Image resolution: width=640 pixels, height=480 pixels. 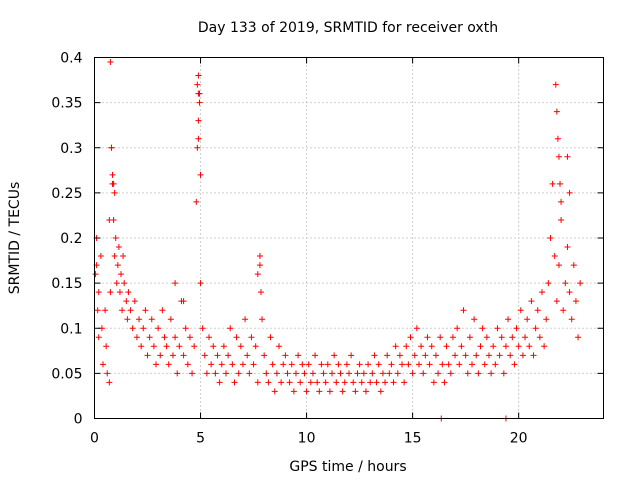 I want to click on x-tick-label: 15, so click(x=413, y=439).